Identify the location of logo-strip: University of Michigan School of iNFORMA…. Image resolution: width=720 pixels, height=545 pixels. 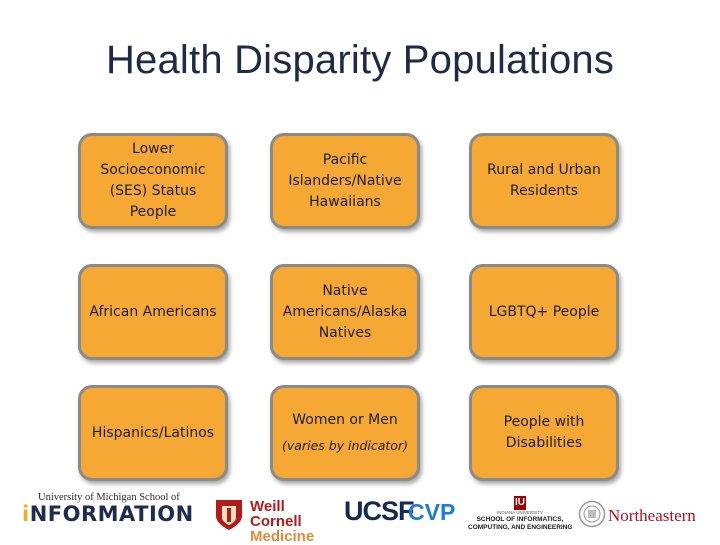
(360, 517).